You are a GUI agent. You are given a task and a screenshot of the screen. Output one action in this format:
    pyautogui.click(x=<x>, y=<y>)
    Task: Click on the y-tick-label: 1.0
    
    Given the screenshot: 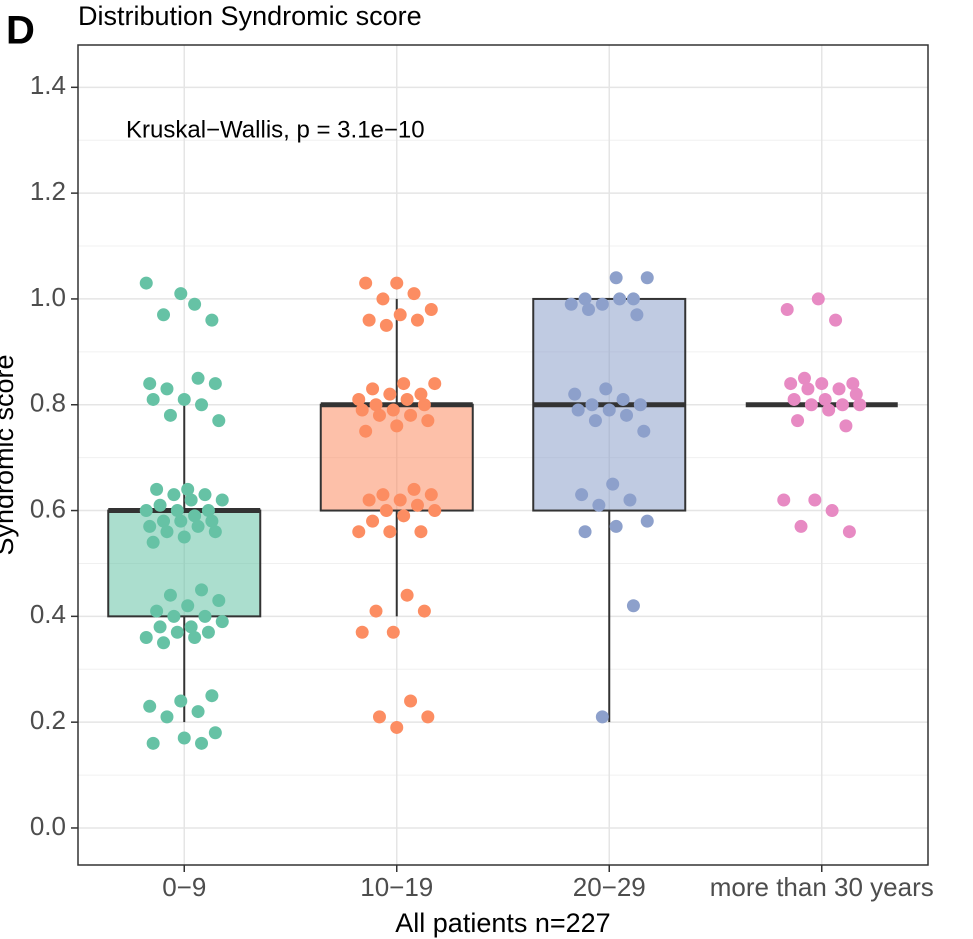 What is the action you would take?
    pyautogui.click(x=48, y=297)
    